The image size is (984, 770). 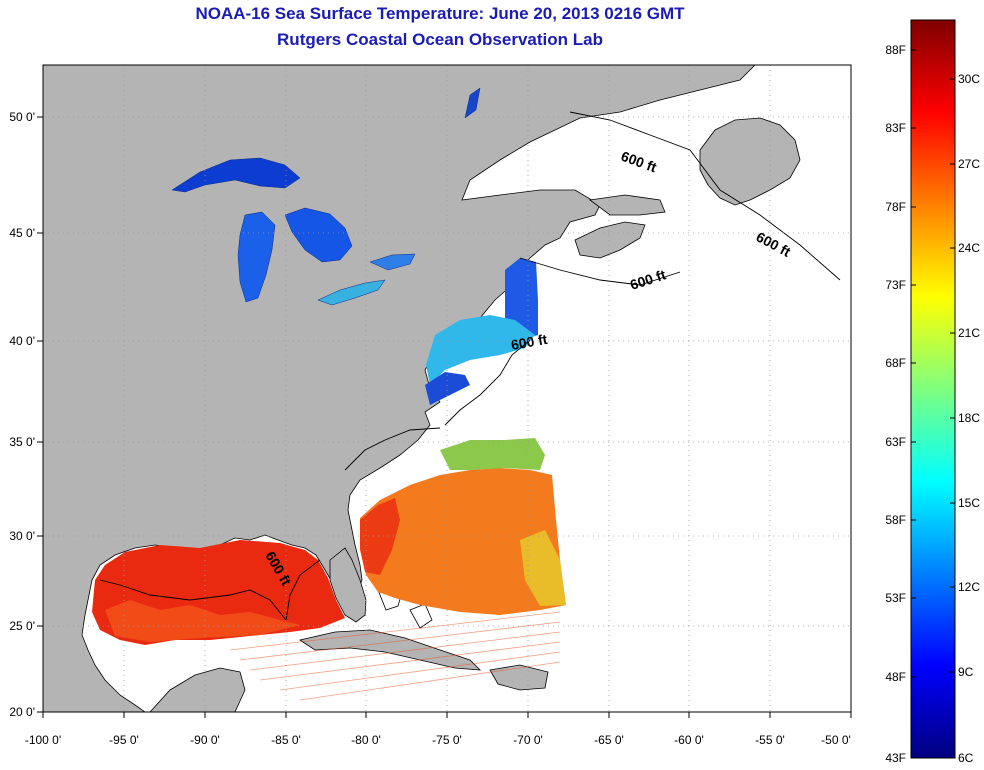 What do you see at coordinates (22, 233) in the screenshot?
I see `lat-tick-label: 45 0'` at bounding box center [22, 233].